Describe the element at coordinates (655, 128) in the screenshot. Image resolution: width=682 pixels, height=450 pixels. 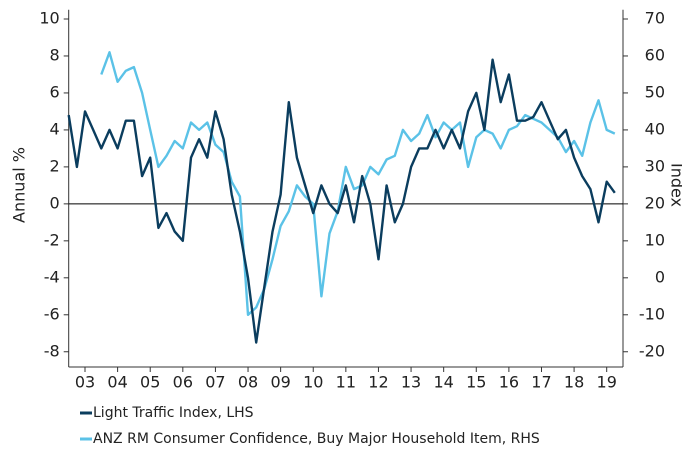
I see `y2-tick-label: 40` at that location.